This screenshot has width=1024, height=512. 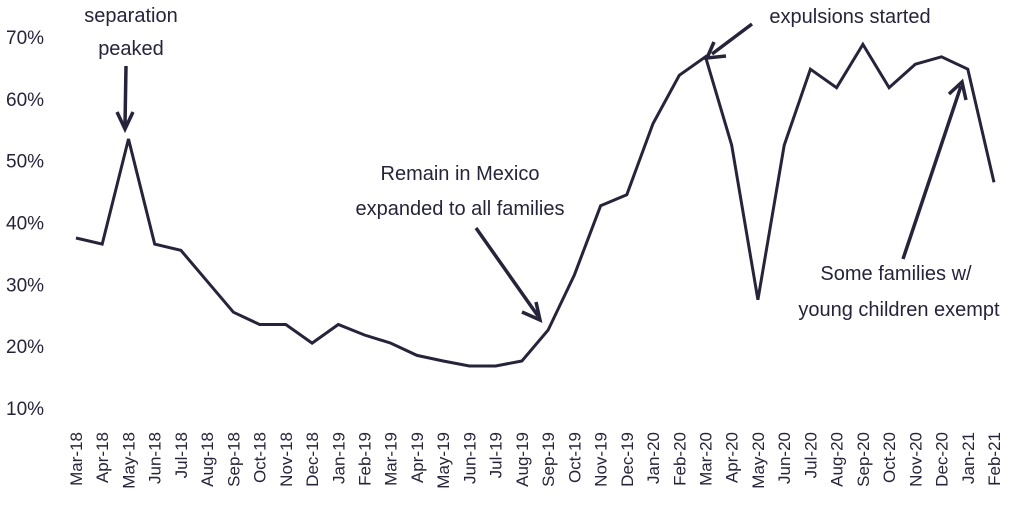 I want to click on annotation-text: young children exempt, so click(x=899, y=310).